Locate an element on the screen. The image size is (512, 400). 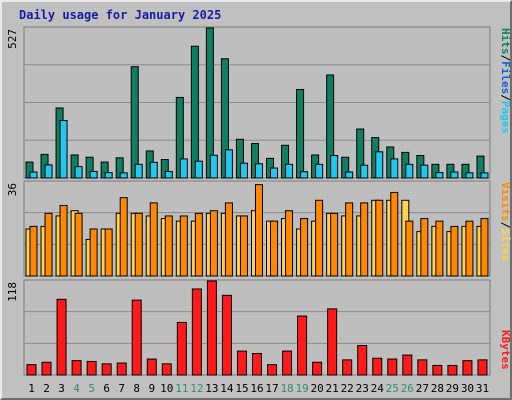
chart-title: Daily usage for January 2025 is located at coordinates (120, 15).